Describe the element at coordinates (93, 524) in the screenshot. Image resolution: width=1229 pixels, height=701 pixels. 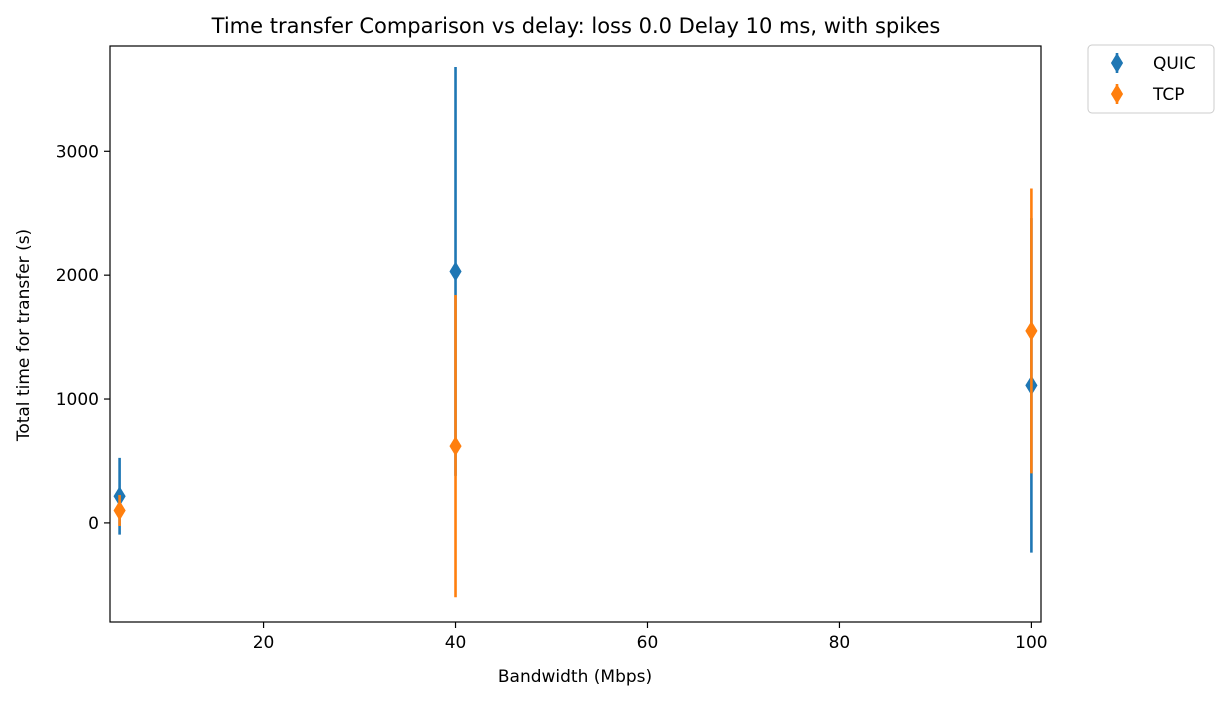
I see `y-tick-label: 0` at that location.